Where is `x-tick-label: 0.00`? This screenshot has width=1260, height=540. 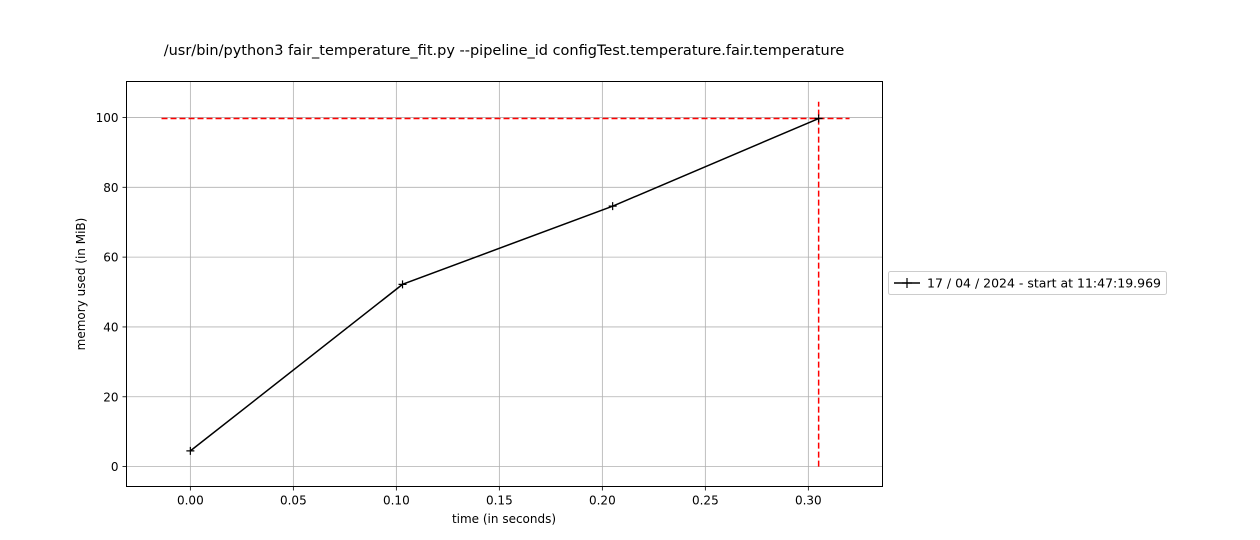 x-tick-label: 0.00 is located at coordinates (190, 501).